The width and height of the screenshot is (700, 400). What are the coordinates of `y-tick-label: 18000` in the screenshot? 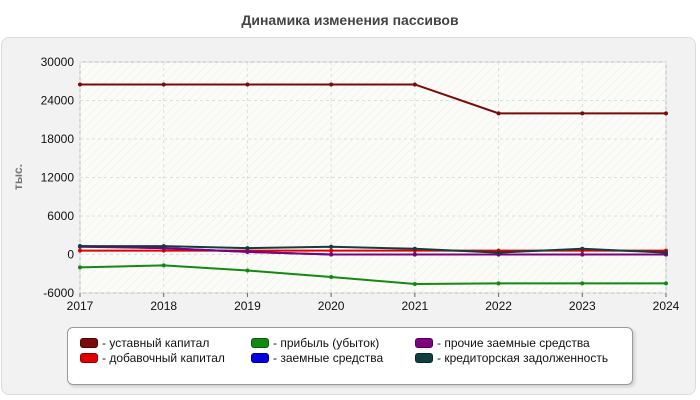 It's located at (58, 139).